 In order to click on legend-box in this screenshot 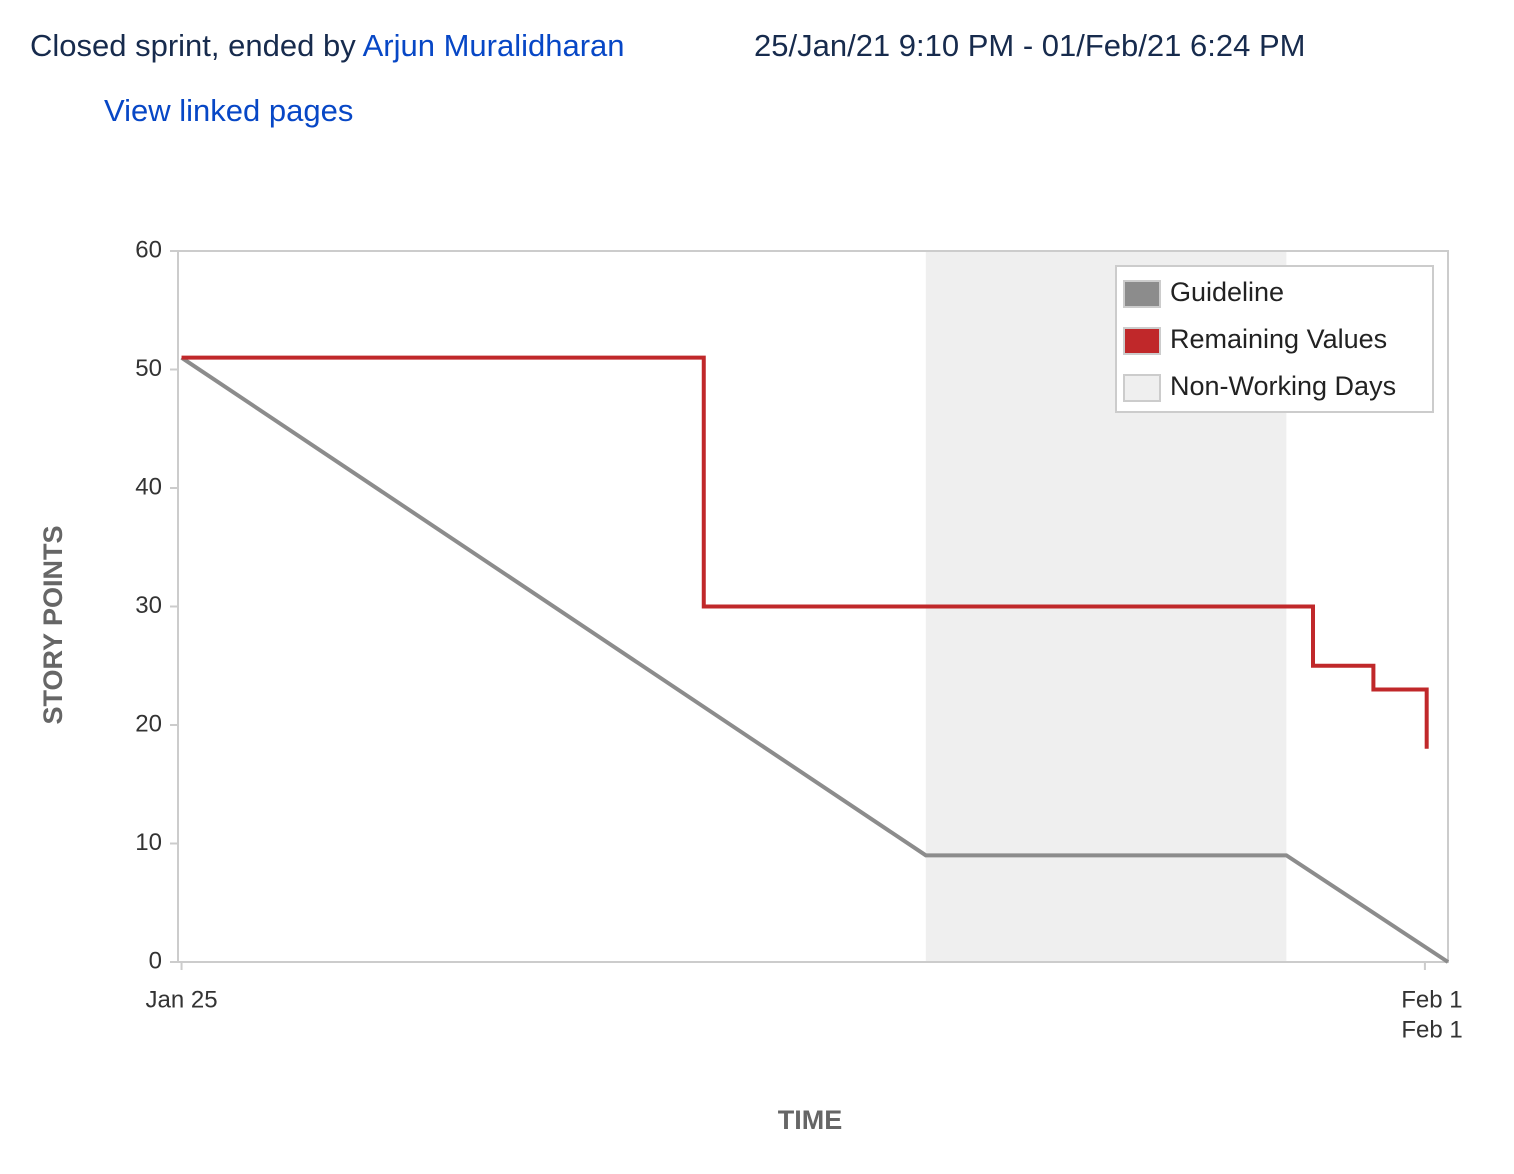, I will do `click(1274, 339)`.